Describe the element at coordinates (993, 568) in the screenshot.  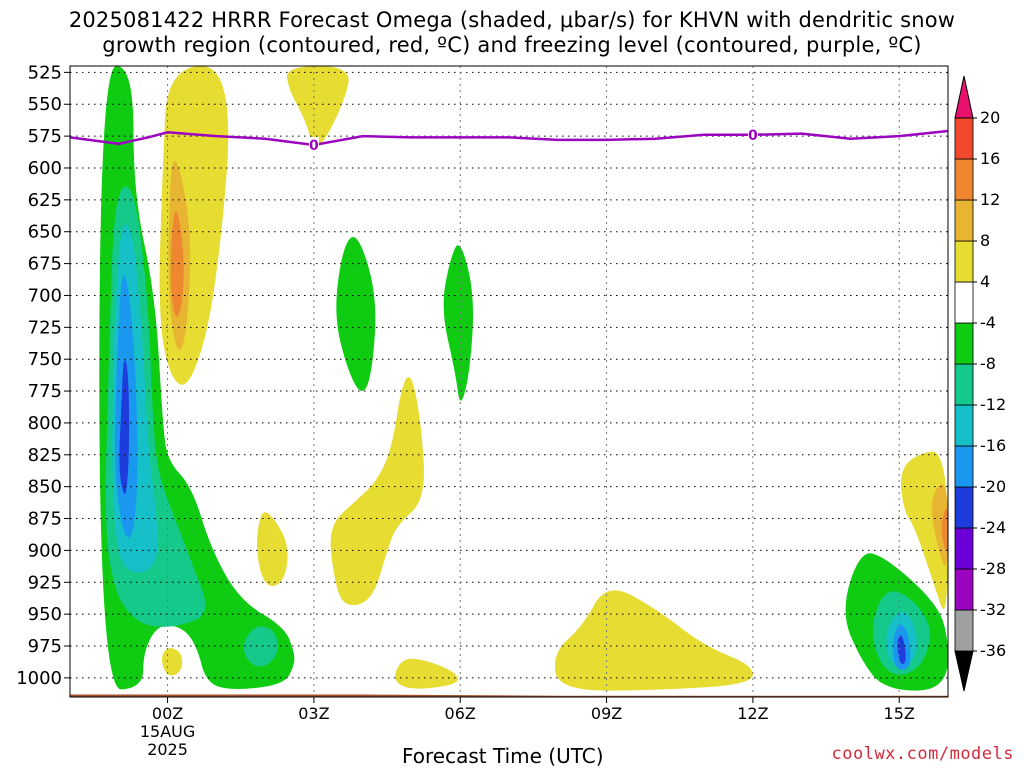
I see `colorbar-label--28: -28` at that location.